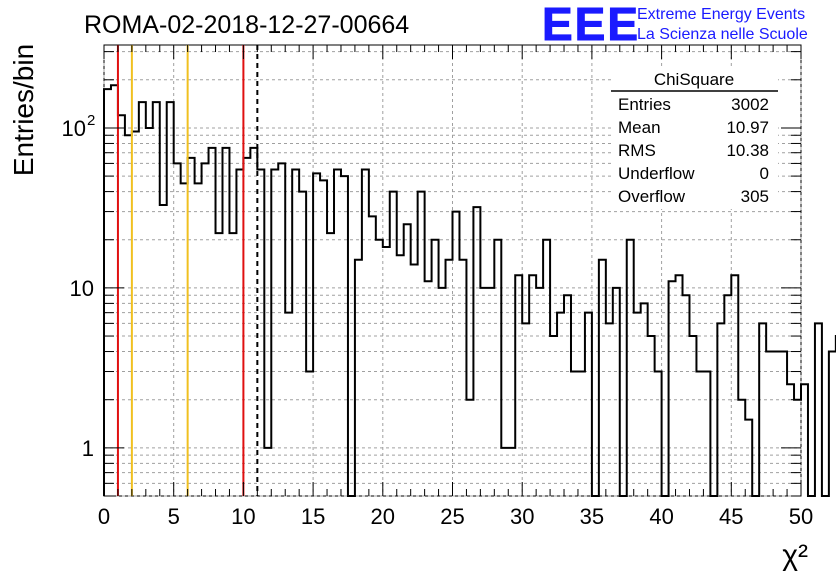  Describe the element at coordinates (592, 516) in the screenshot. I see `x-tick-label: 35` at that location.